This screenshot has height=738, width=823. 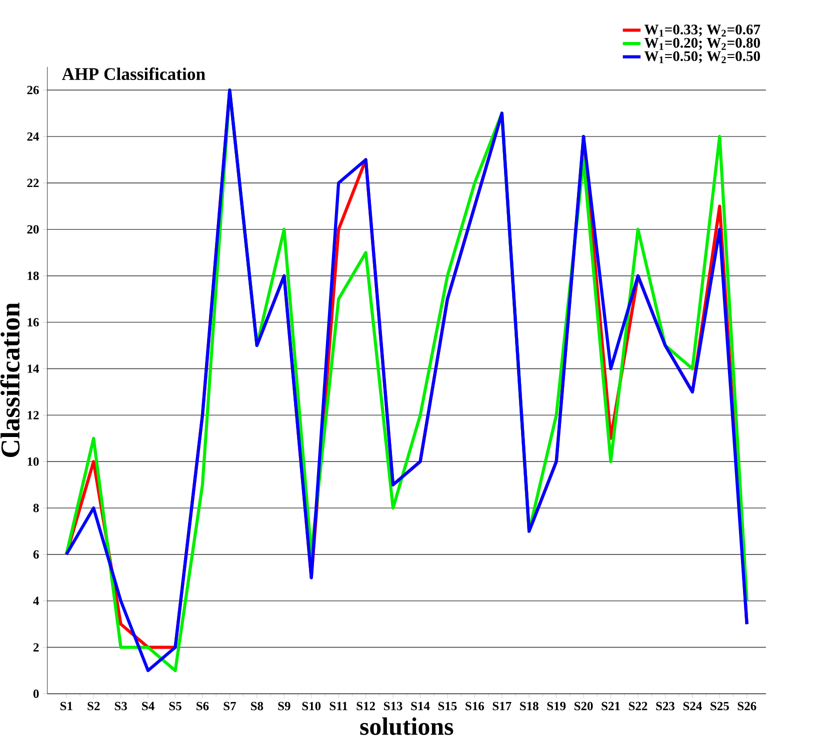 What do you see at coordinates (33, 229) in the screenshot?
I see `y-tick-label: 20` at bounding box center [33, 229].